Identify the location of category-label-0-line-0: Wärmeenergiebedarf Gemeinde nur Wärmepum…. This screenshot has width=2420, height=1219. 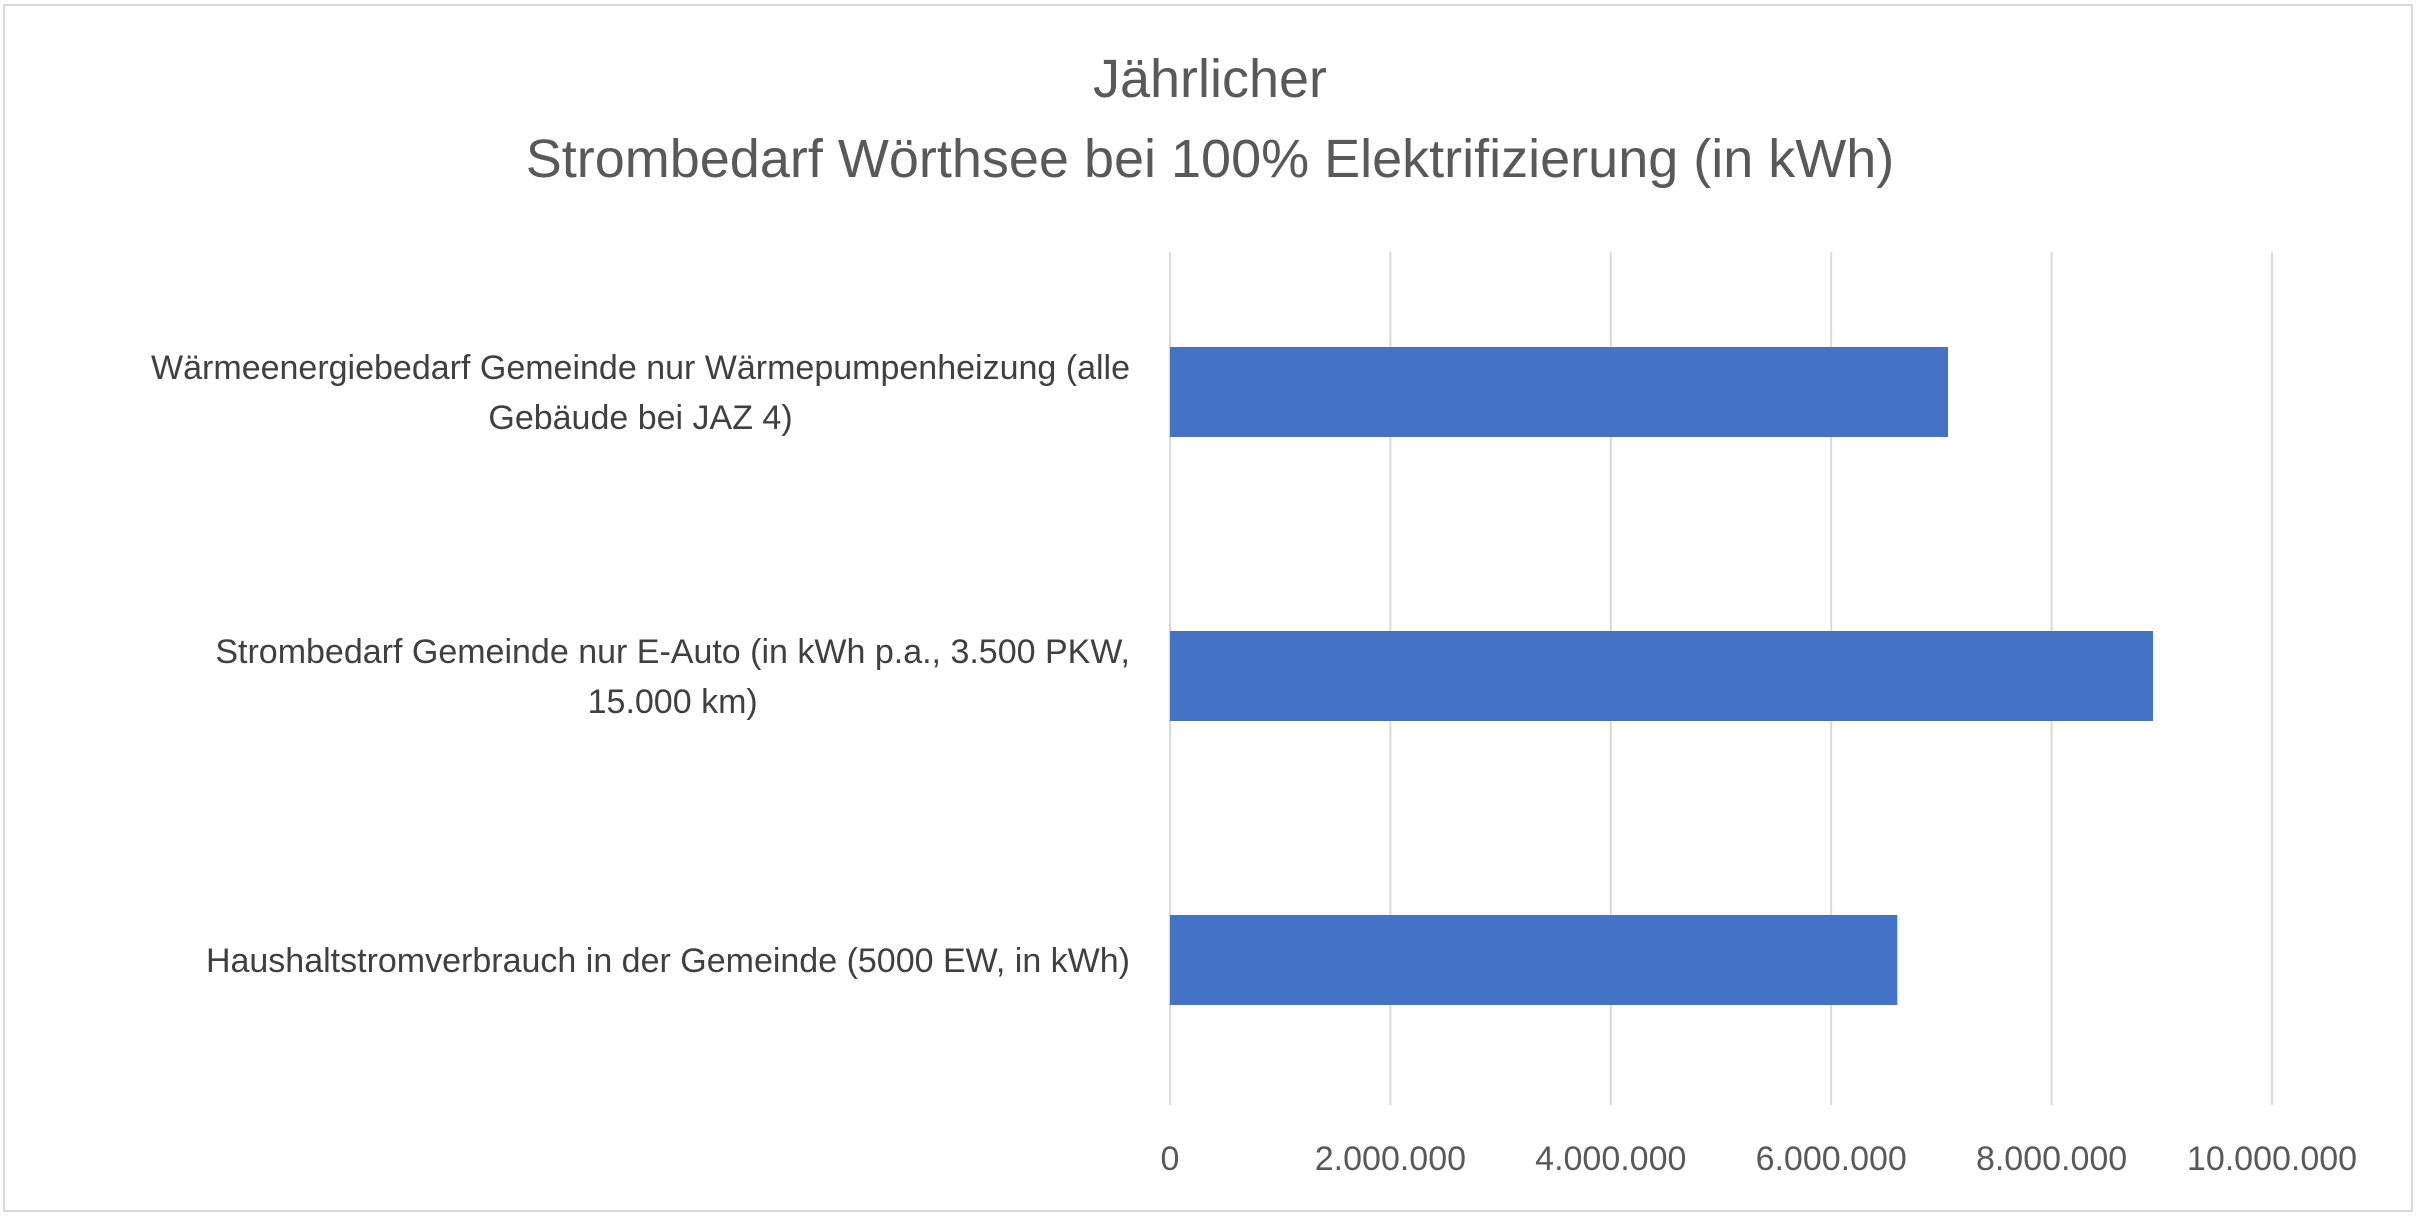
(640, 368).